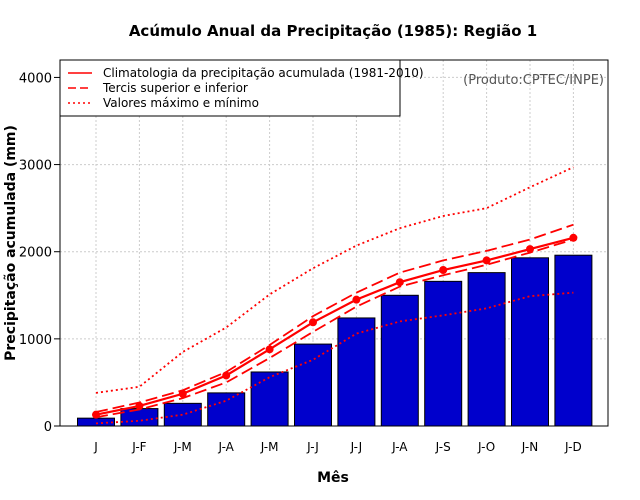  Describe the element at coordinates (486, 447) in the screenshot. I see `x-tick-label: J-O` at that location.